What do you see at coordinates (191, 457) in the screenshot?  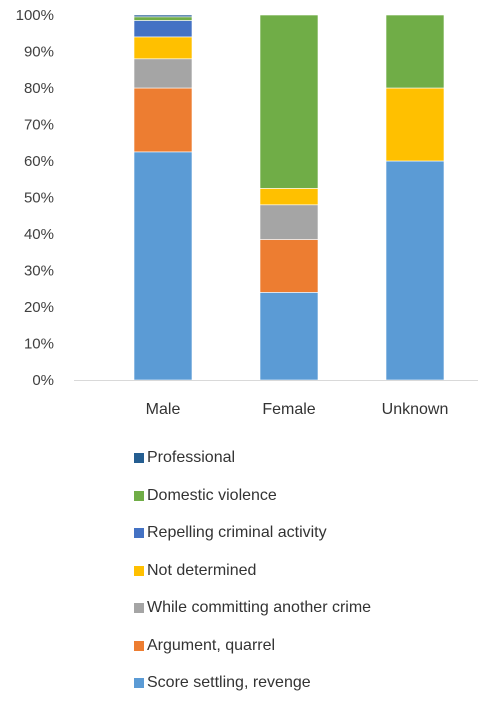 I see `legend-label: Professional` at bounding box center [191, 457].